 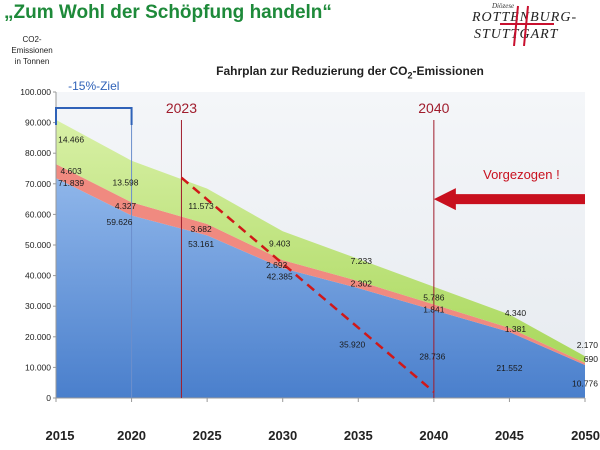 I want to click on data-label: 5.786, so click(x=434, y=298).